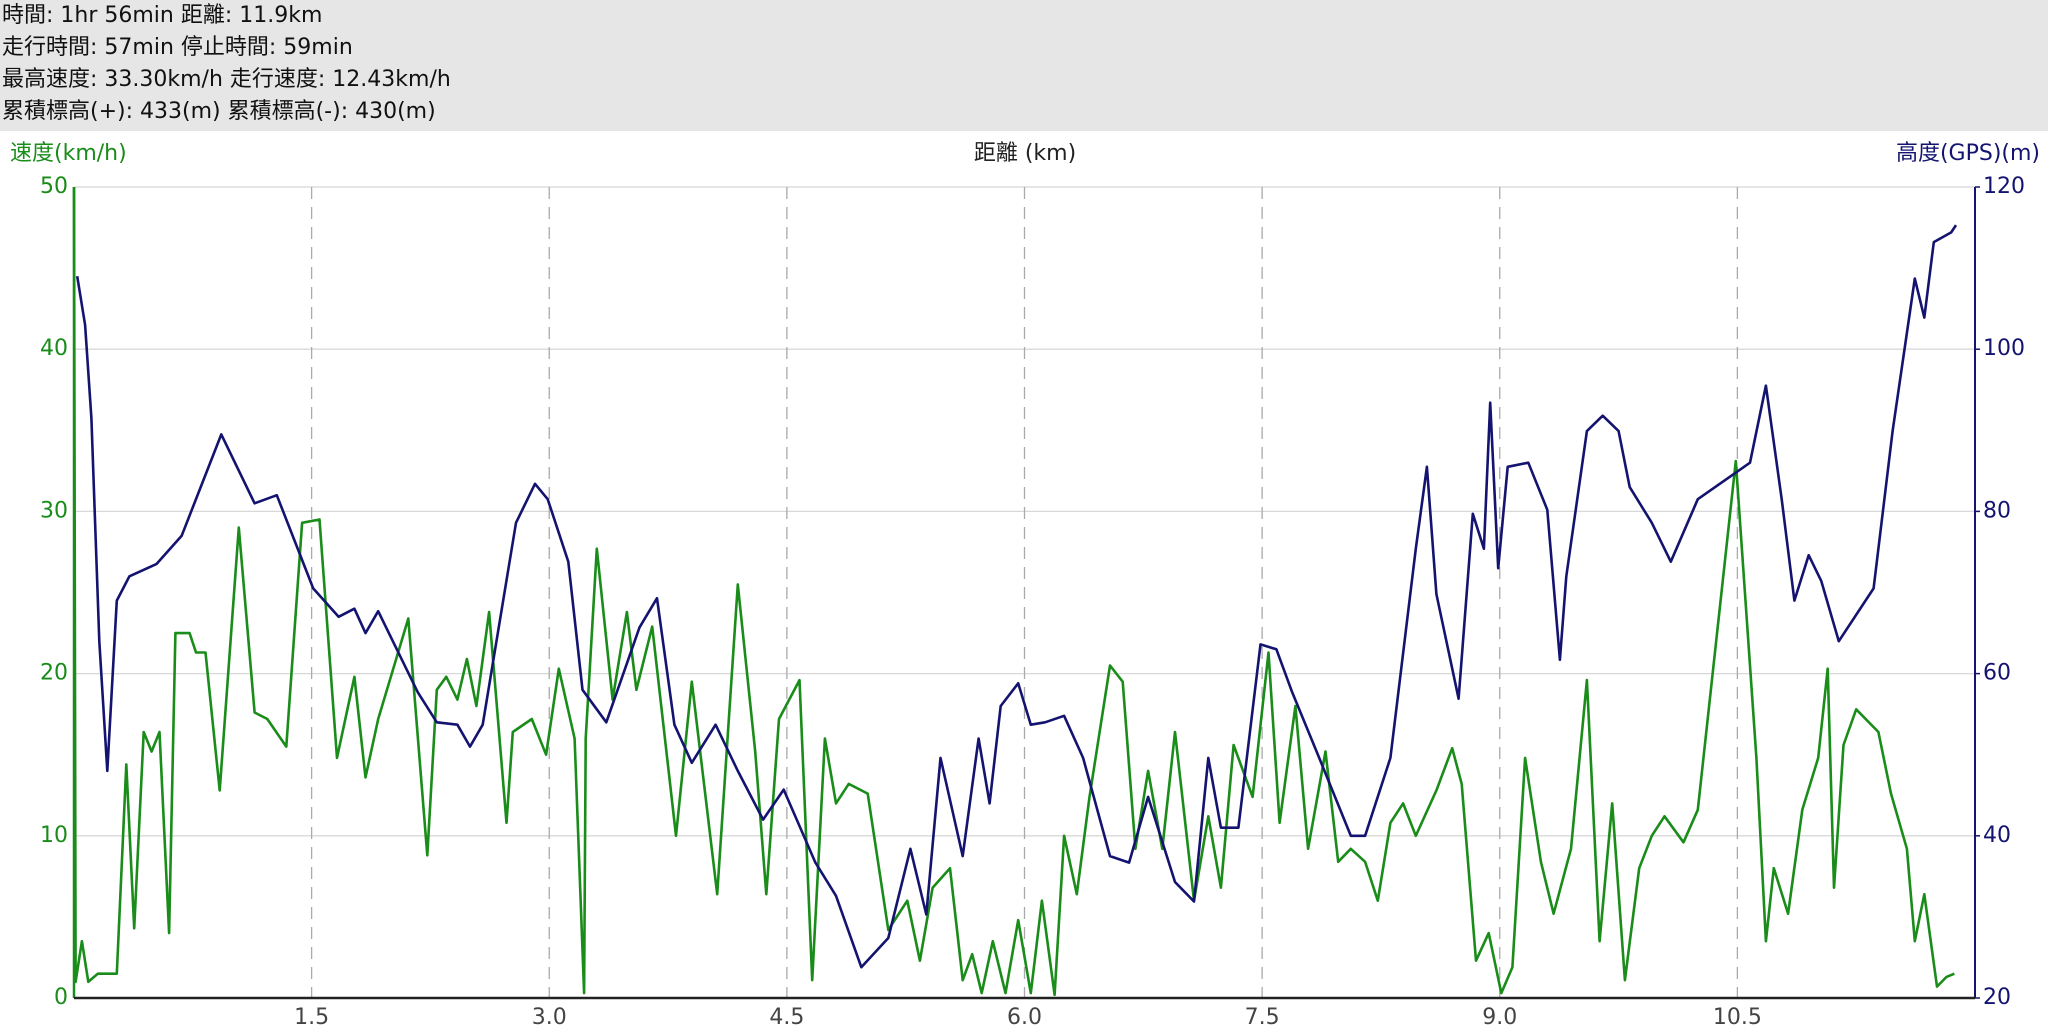  I want to click on y2-tick-label: 40, so click(1997, 835).